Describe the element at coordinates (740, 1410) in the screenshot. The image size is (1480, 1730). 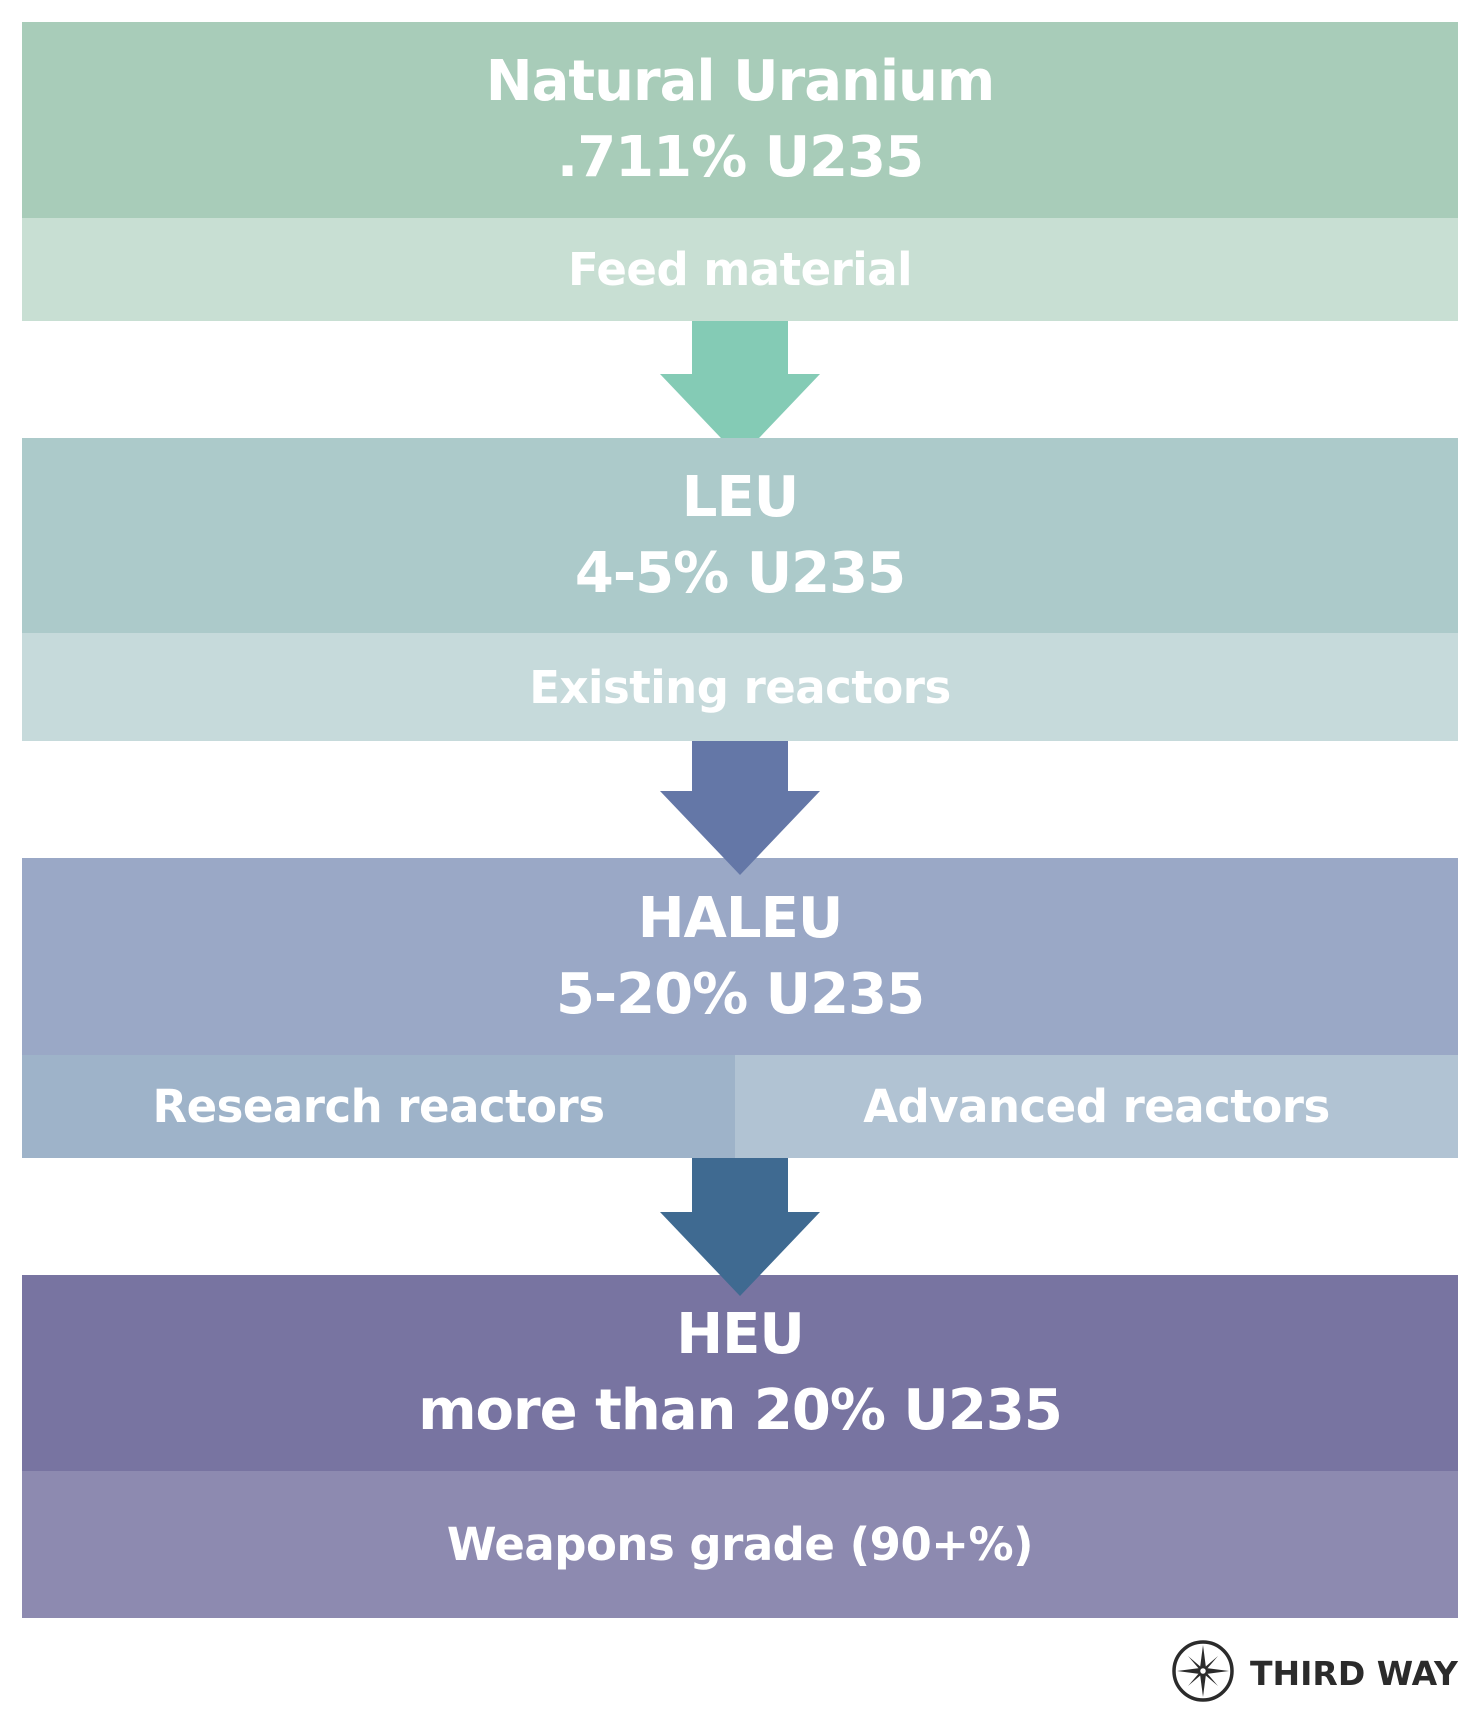
I see `stage-enrichment: more than 20% U235` at that location.